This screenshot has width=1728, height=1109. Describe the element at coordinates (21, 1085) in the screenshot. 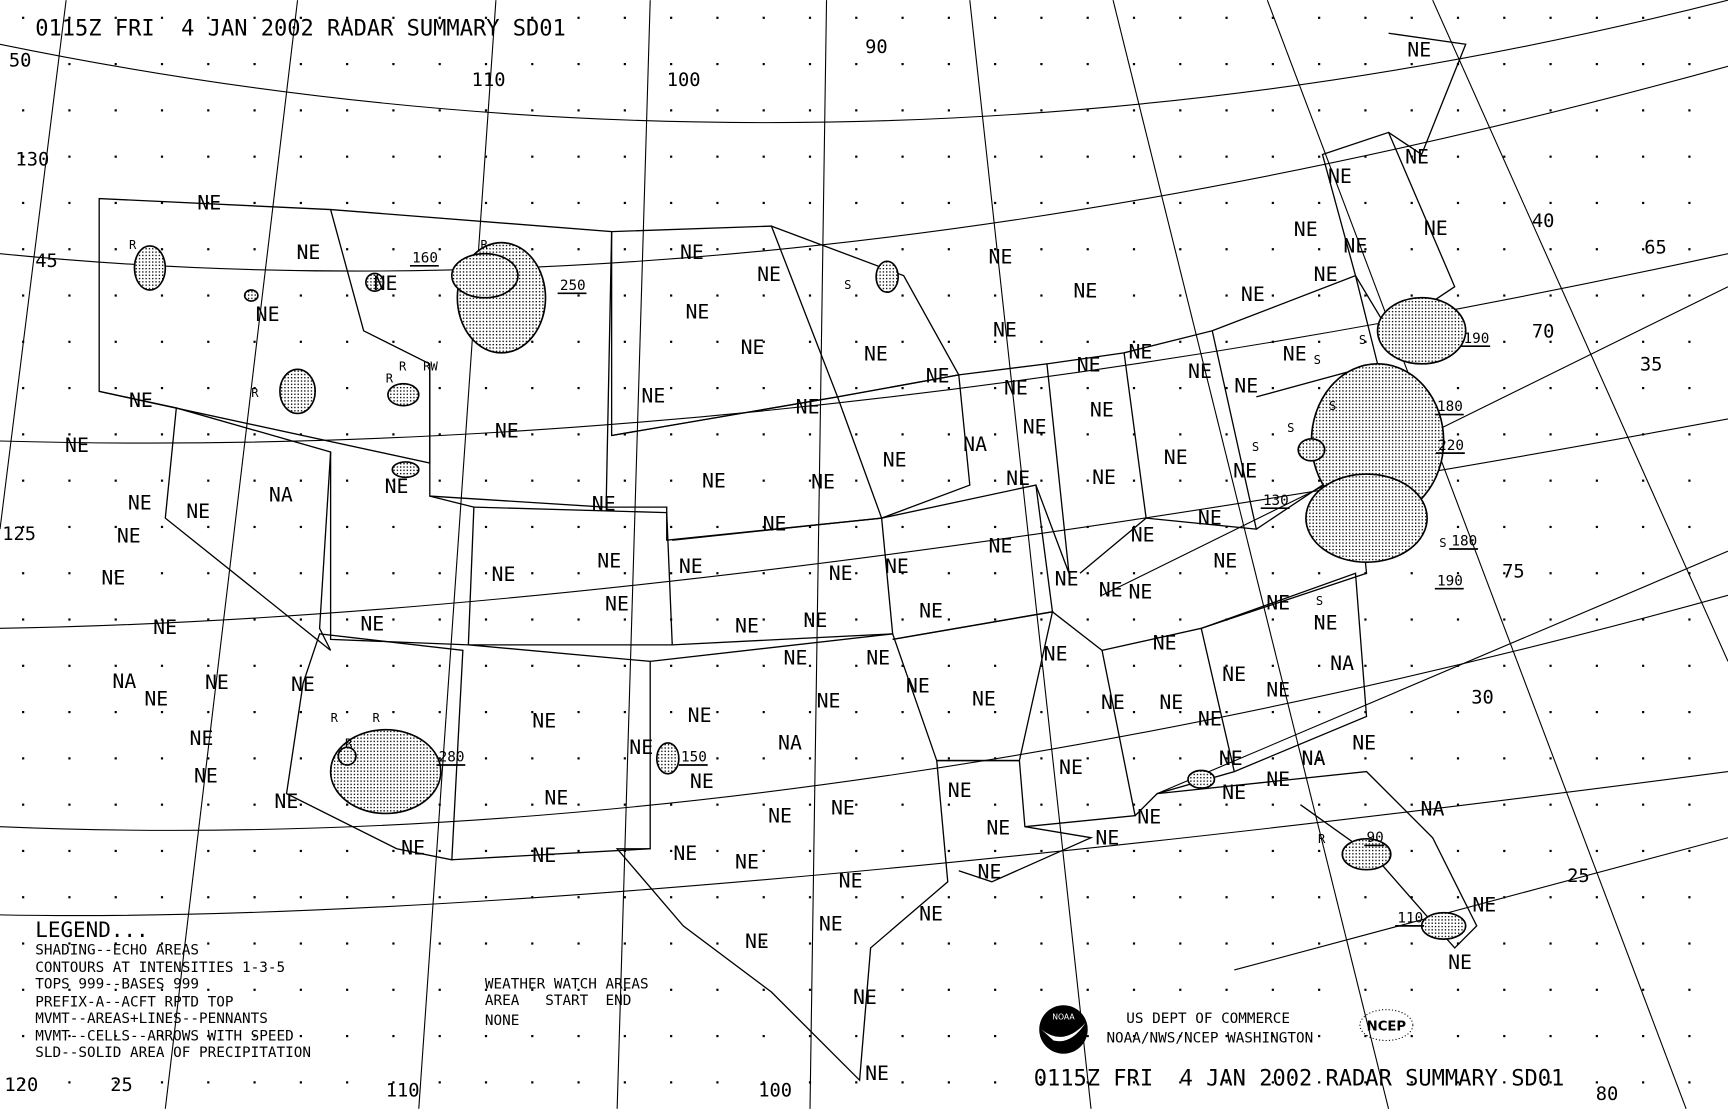

I see `grid-label: 120` at that location.